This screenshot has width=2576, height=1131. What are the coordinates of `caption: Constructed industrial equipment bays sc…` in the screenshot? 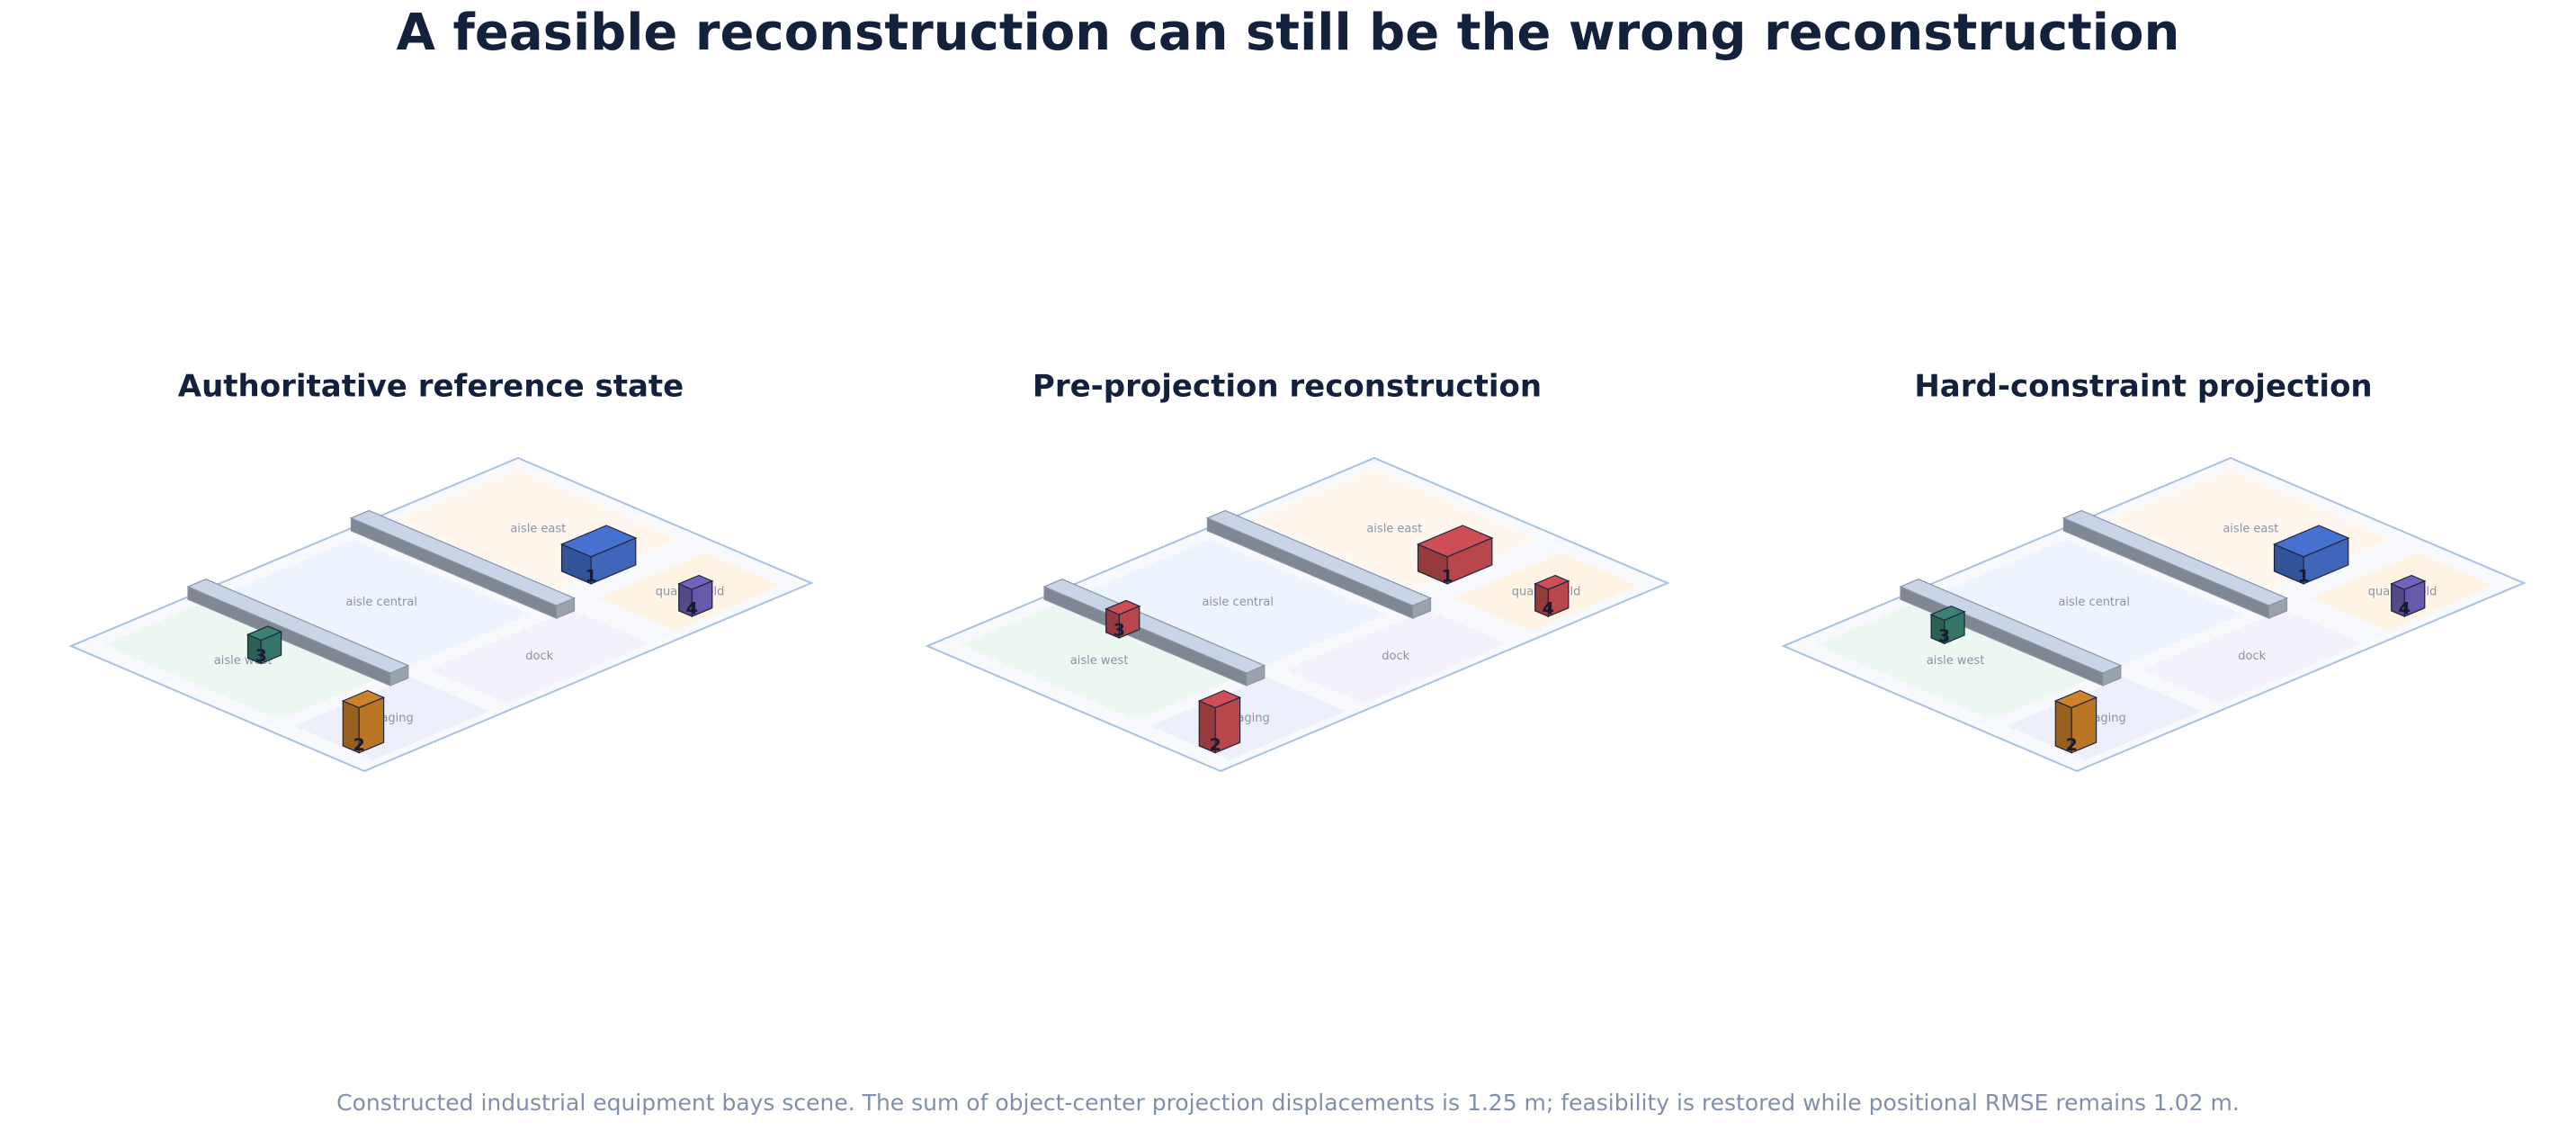 It's located at (1288, 1103).